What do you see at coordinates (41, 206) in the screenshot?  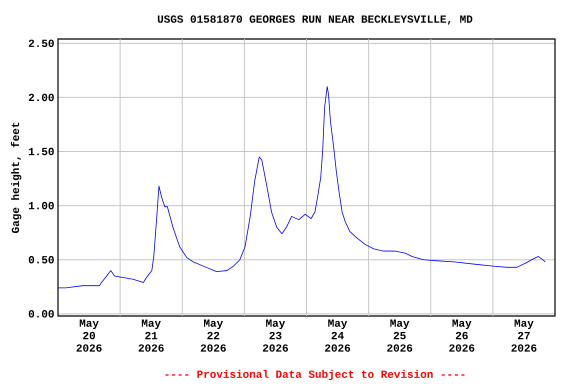 I see `y-tick-label: 1.00` at bounding box center [41, 206].